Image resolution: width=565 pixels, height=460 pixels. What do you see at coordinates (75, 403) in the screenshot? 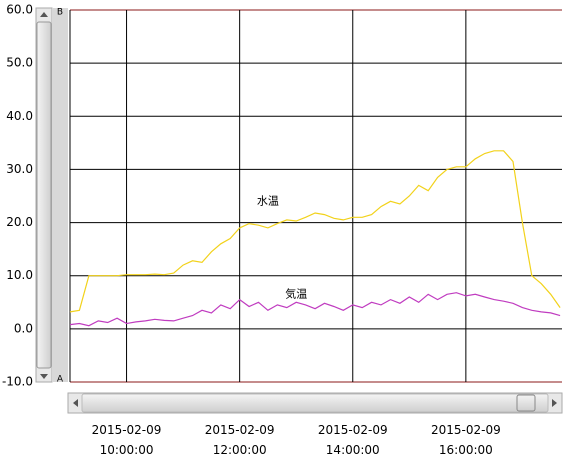
I see `scroll-left` at bounding box center [75, 403].